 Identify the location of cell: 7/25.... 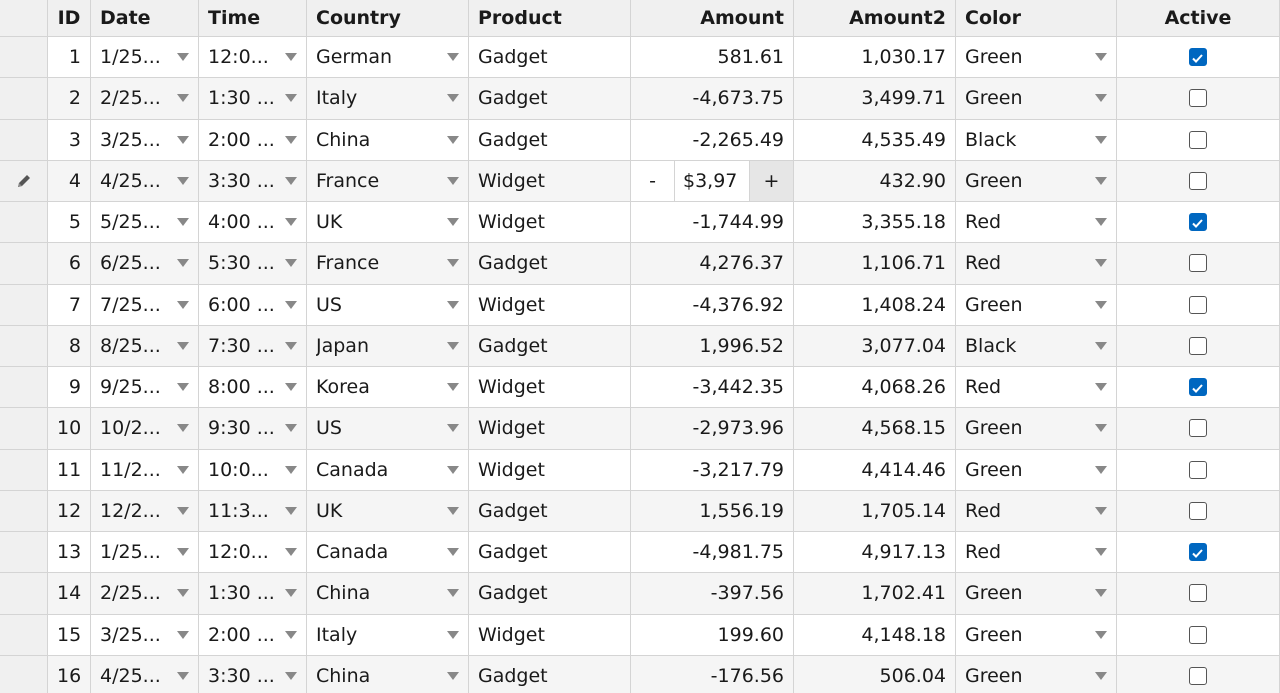
(145, 305).